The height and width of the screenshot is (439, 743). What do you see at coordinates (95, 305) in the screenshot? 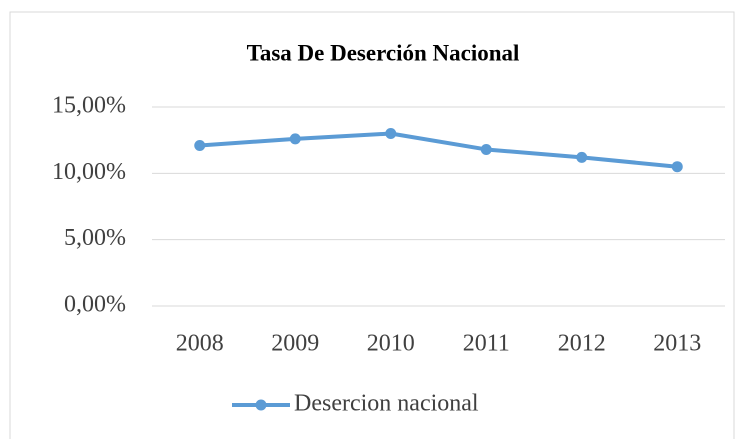
I see `y-tick-label: 0,00%` at bounding box center [95, 305].